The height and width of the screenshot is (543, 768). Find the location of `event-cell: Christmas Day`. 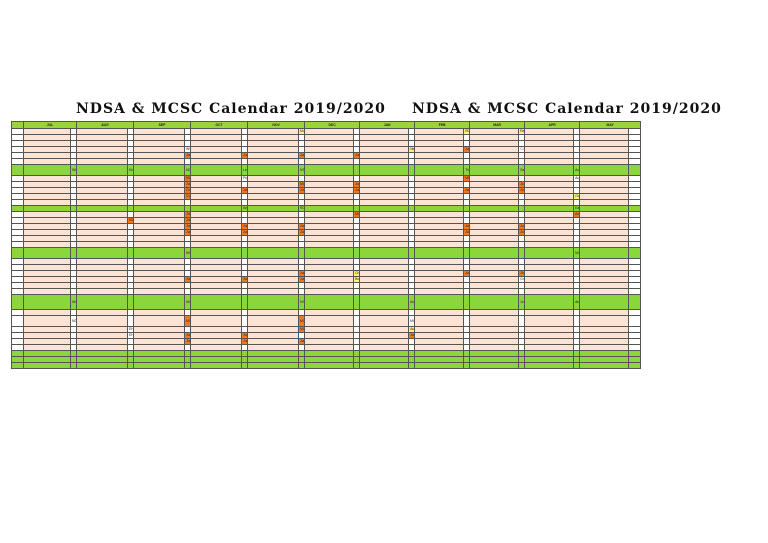

event-cell: Christmas Day is located at coordinates (357, 273).